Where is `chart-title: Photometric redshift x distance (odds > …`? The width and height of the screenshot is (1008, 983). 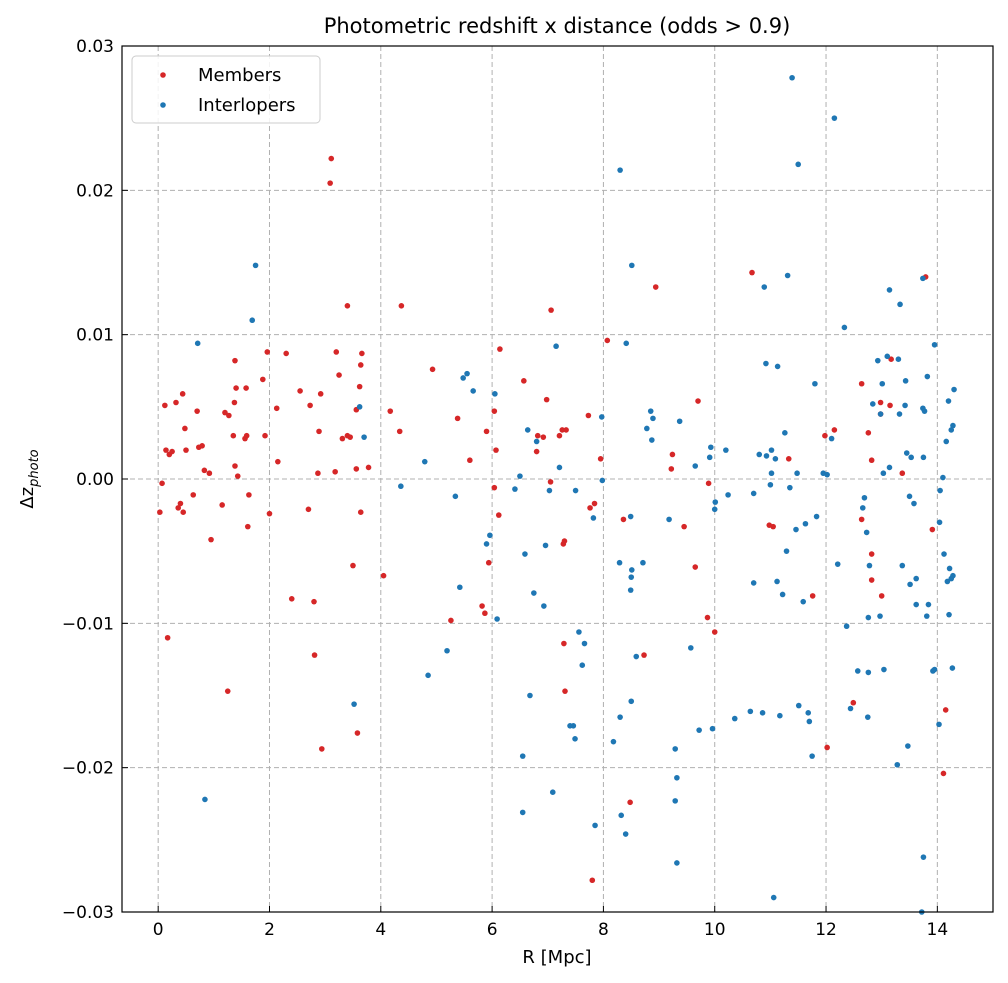 chart-title: Photometric redshift x distance (odds > … is located at coordinates (557, 26).